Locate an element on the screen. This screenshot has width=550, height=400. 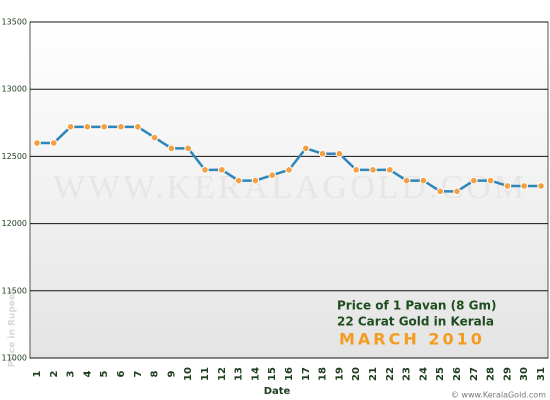
x-tick-label: 16 is located at coordinates (289, 374).